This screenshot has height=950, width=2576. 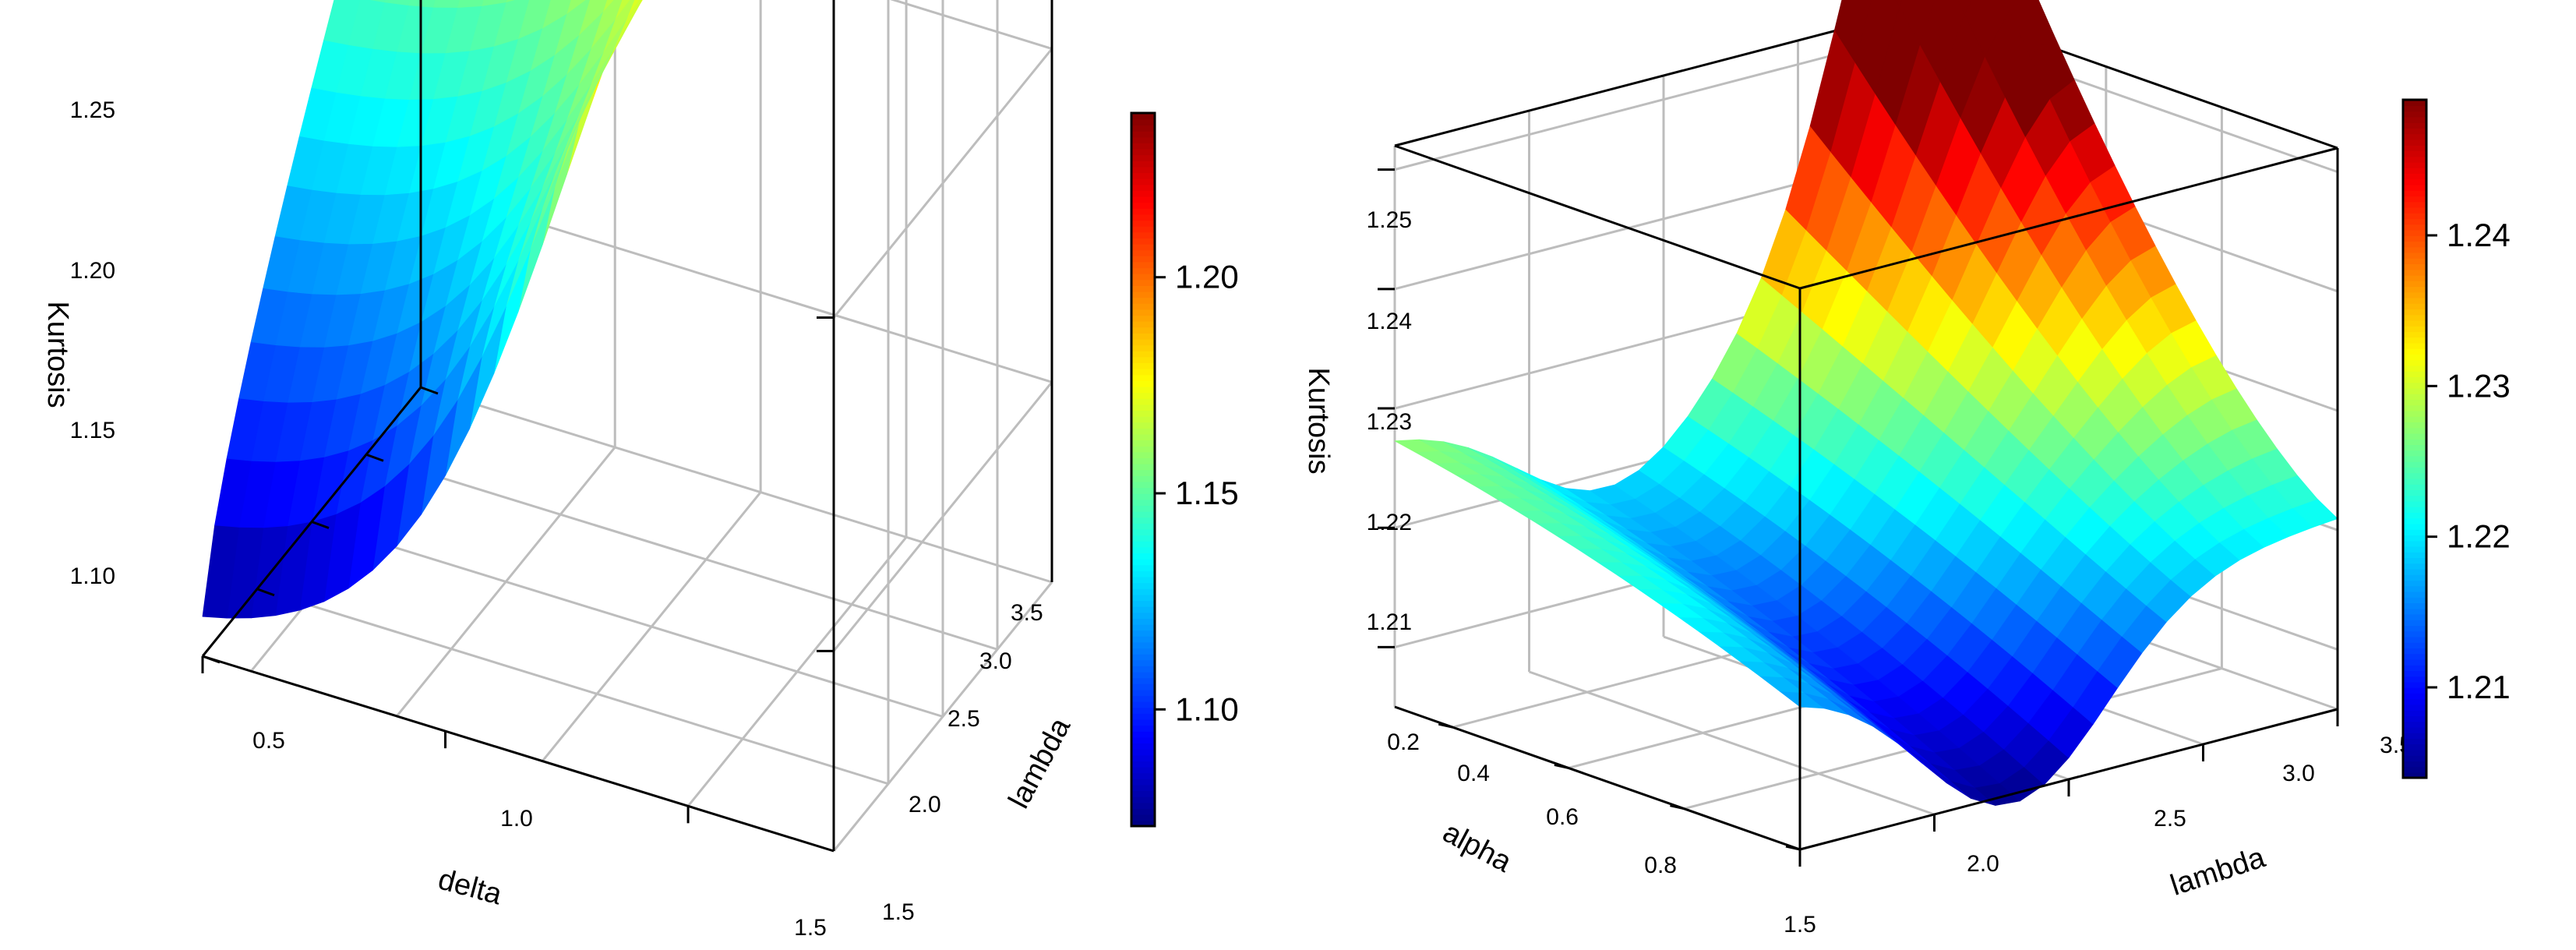 I want to click on left-x-tick-label: 1.0, so click(x=516, y=819).